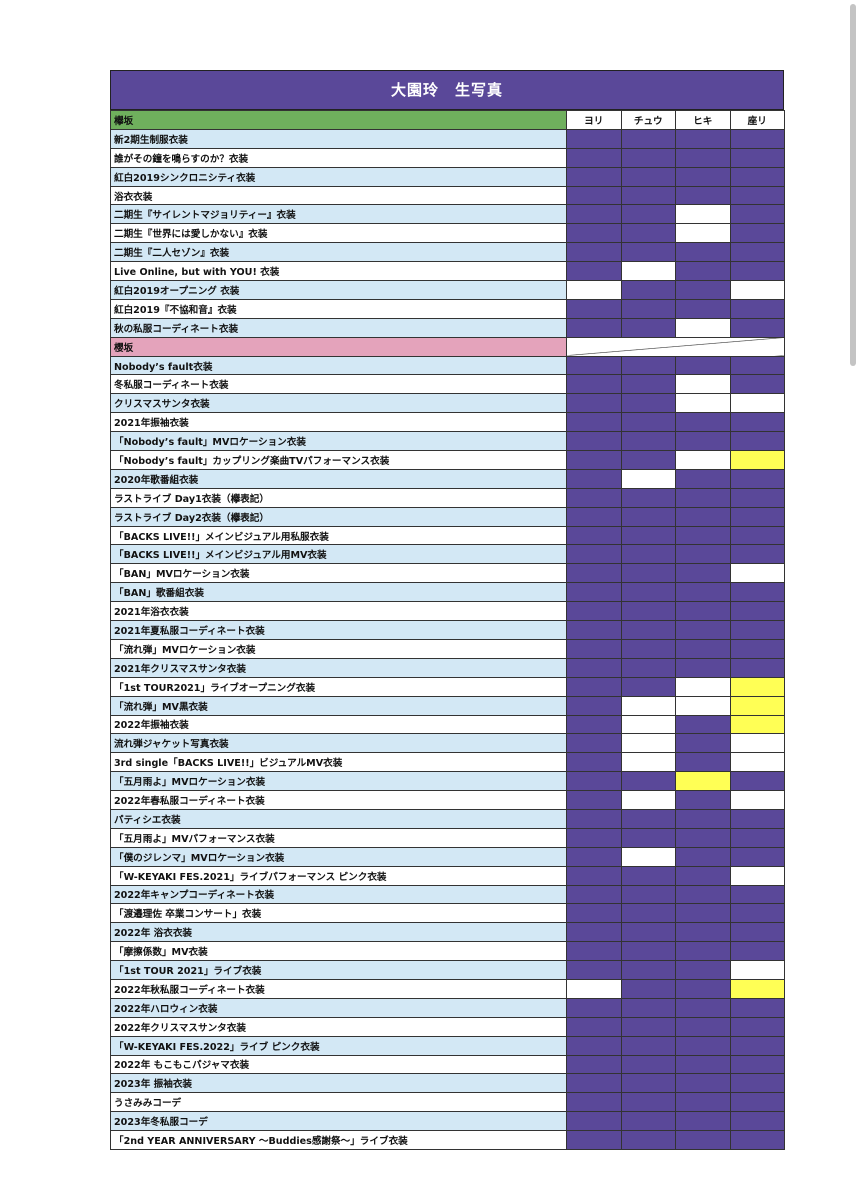  Describe the element at coordinates (447, 90) in the screenshot. I see `sheet-title: 大園玲 生写真` at that location.